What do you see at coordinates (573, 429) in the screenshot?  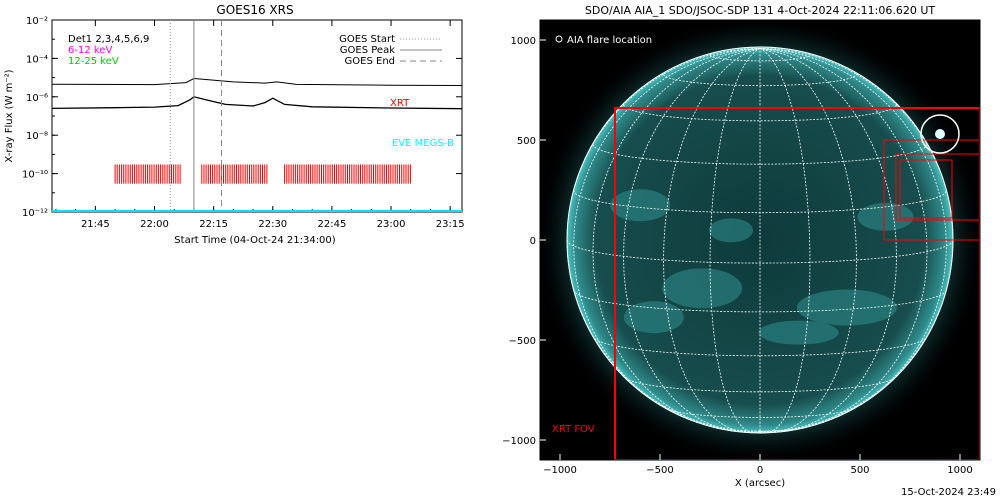 I see `xrt-fov-label: XRT FOV` at bounding box center [573, 429].